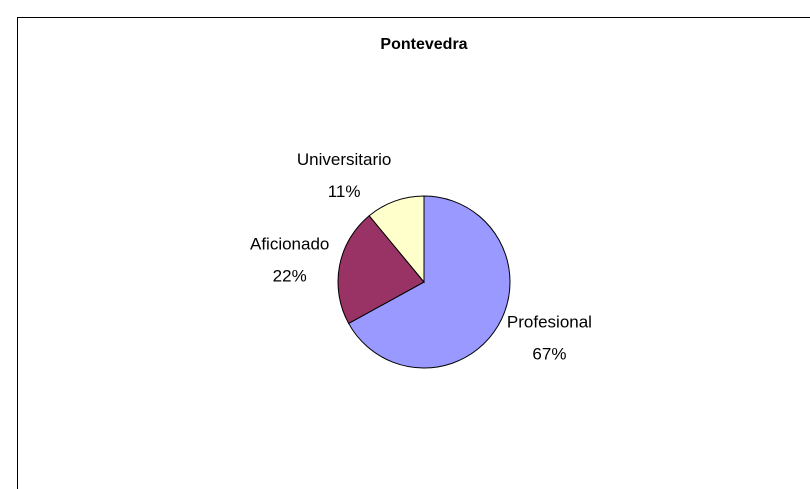 This screenshot has height=489, width=810. I want to click on chart-title: Pontevedra, so click(423, 44).